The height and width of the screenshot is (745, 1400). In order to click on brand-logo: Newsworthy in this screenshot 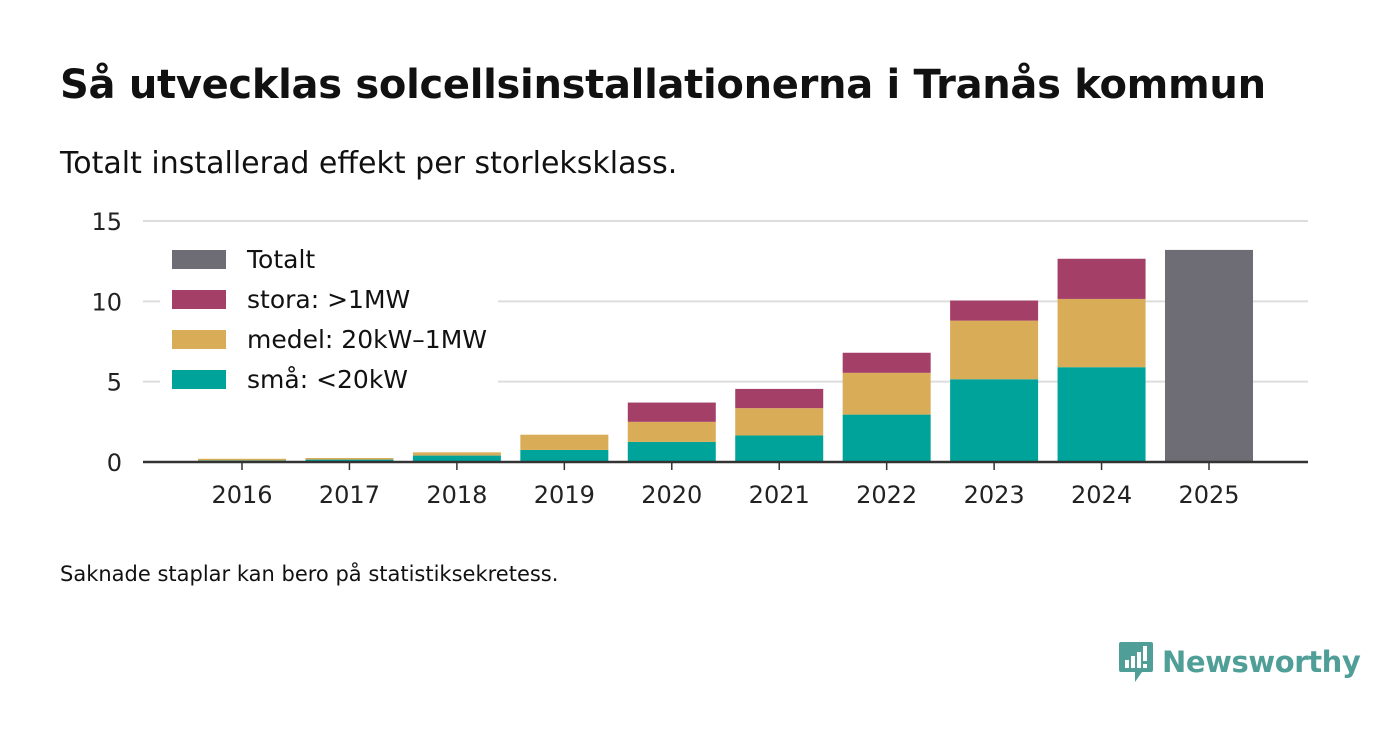, I will do `click(1239, 662)`.